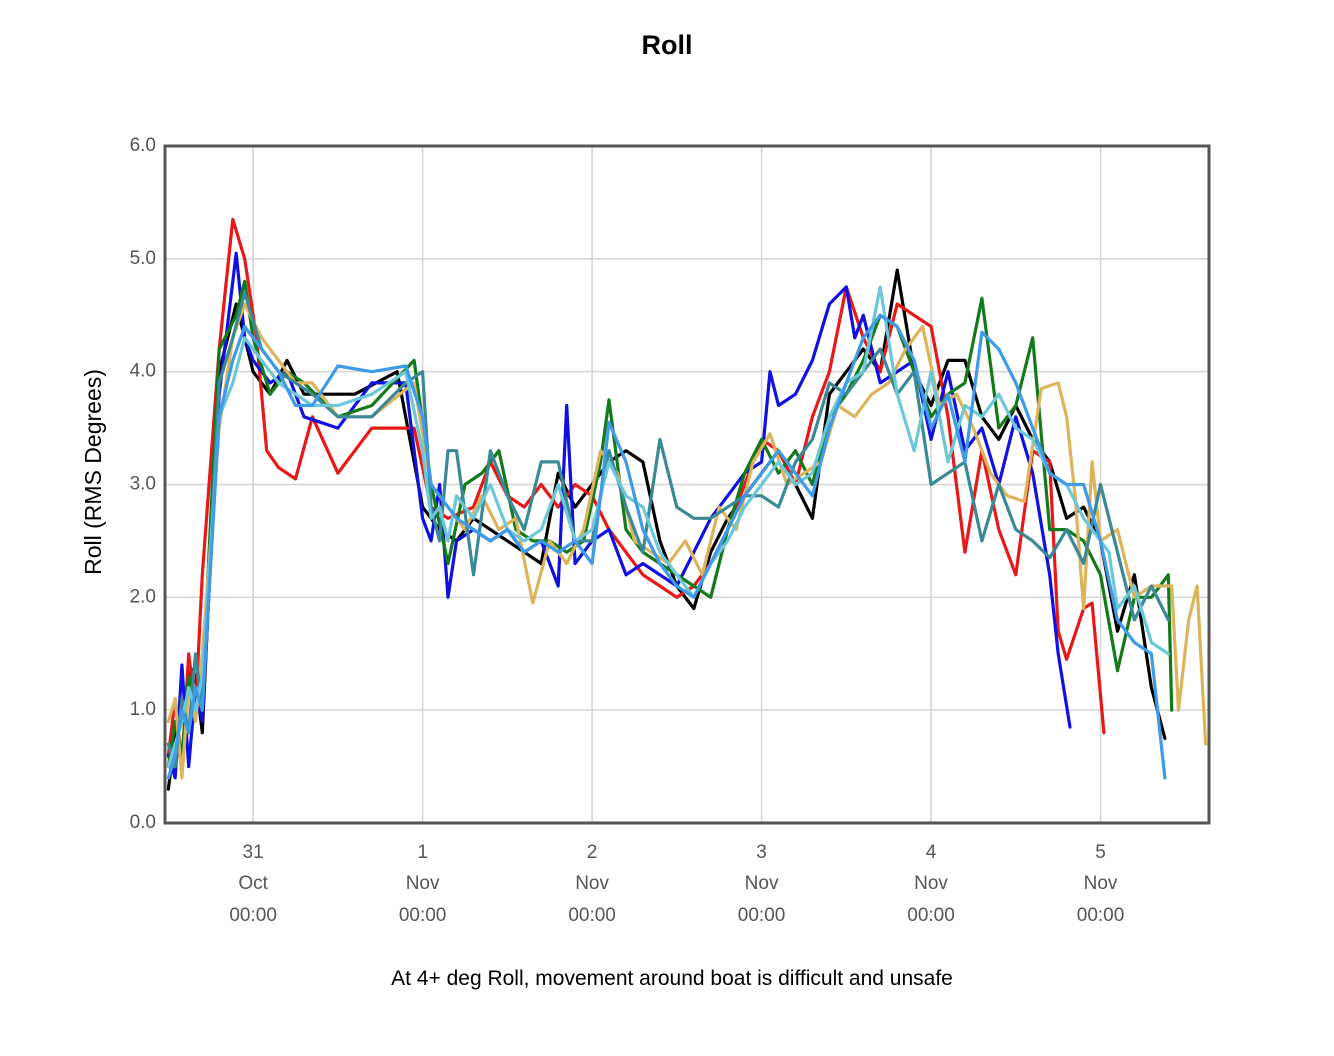 This screenshot has height=1056, width=1334. What do you see at coordinates (143, 258) in the screenshot?
I see `y-tick-label: 5.0` at bounding box center [143, 258].